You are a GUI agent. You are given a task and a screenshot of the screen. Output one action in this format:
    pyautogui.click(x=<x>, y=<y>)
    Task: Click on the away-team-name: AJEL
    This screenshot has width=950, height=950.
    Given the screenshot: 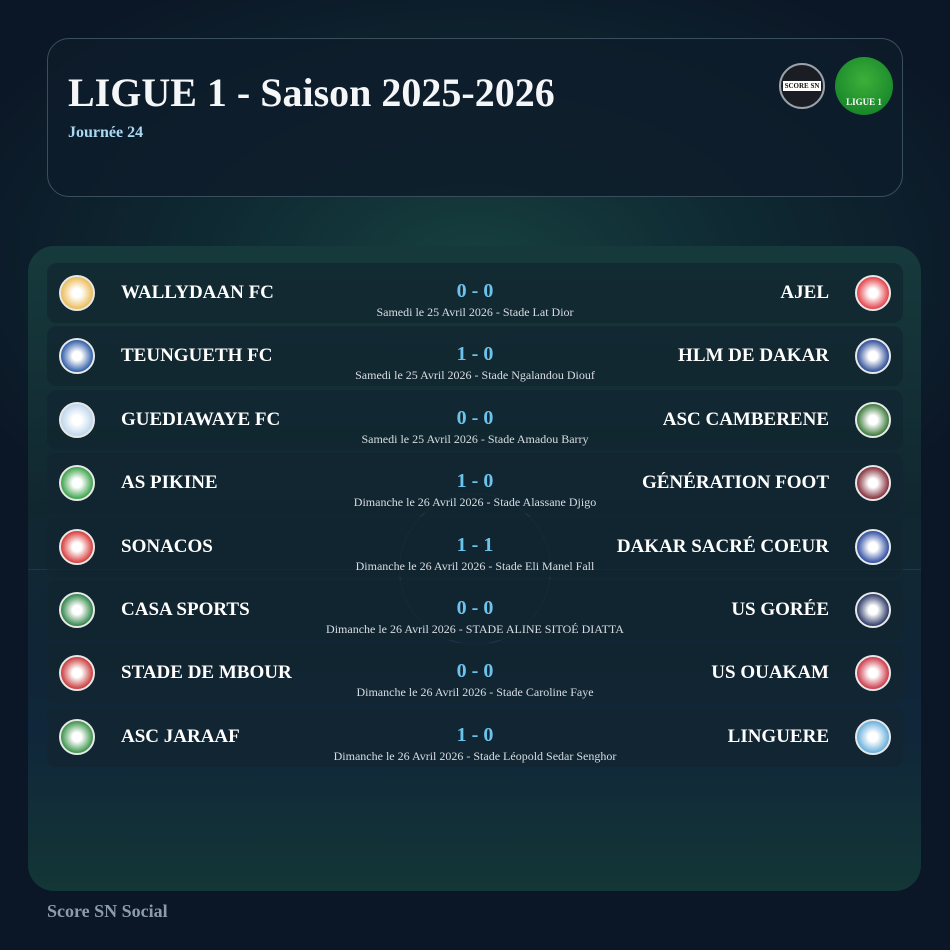 What is the action you would take?
    pyautogui.click(x=804, y=292)
    